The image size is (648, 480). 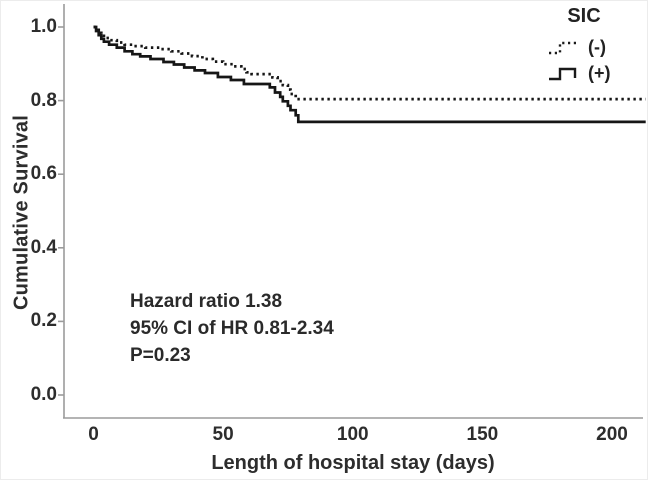 I want to click on legend-item-sic-positive: (+), so click(x=584, y=73).